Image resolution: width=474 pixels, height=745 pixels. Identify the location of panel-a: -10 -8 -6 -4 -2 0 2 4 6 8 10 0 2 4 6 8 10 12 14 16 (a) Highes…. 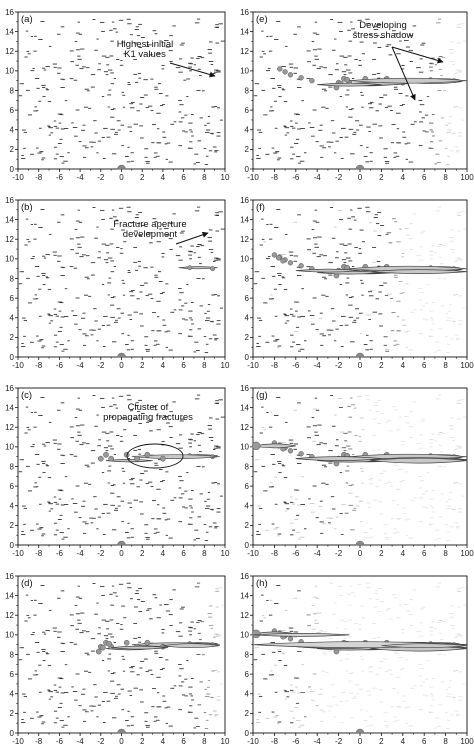
(117, 95).